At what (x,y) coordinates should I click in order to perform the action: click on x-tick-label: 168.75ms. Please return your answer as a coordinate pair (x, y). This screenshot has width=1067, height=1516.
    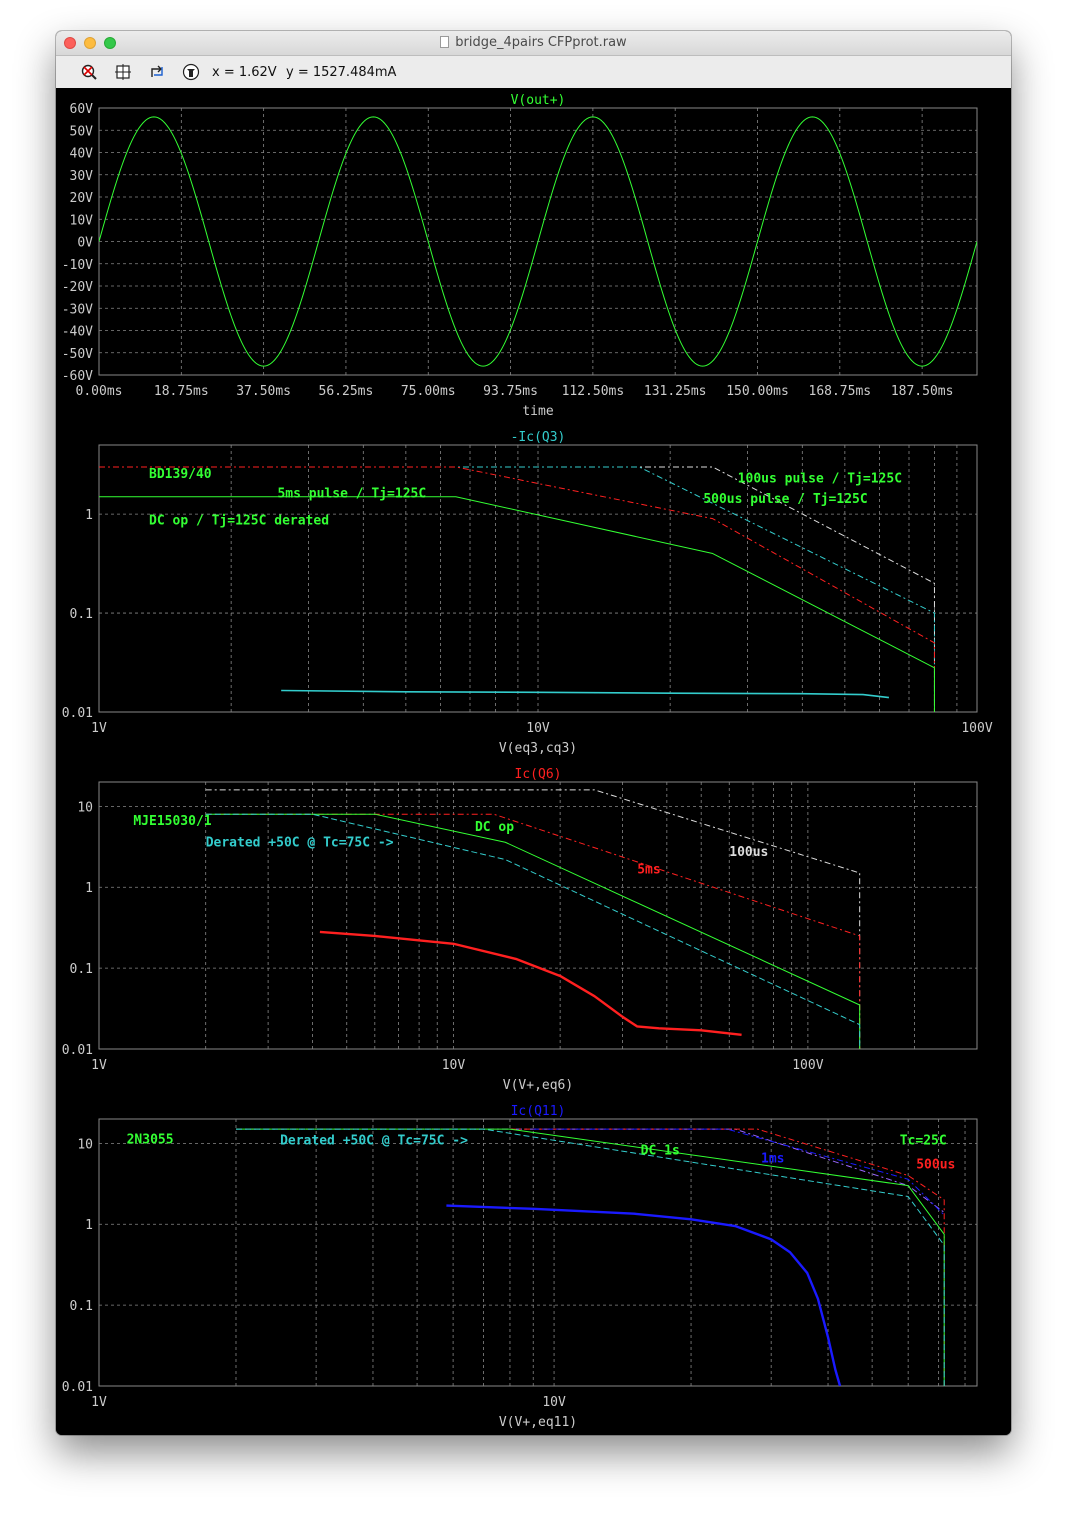
    Looking at the image, I should click on (840, 391).